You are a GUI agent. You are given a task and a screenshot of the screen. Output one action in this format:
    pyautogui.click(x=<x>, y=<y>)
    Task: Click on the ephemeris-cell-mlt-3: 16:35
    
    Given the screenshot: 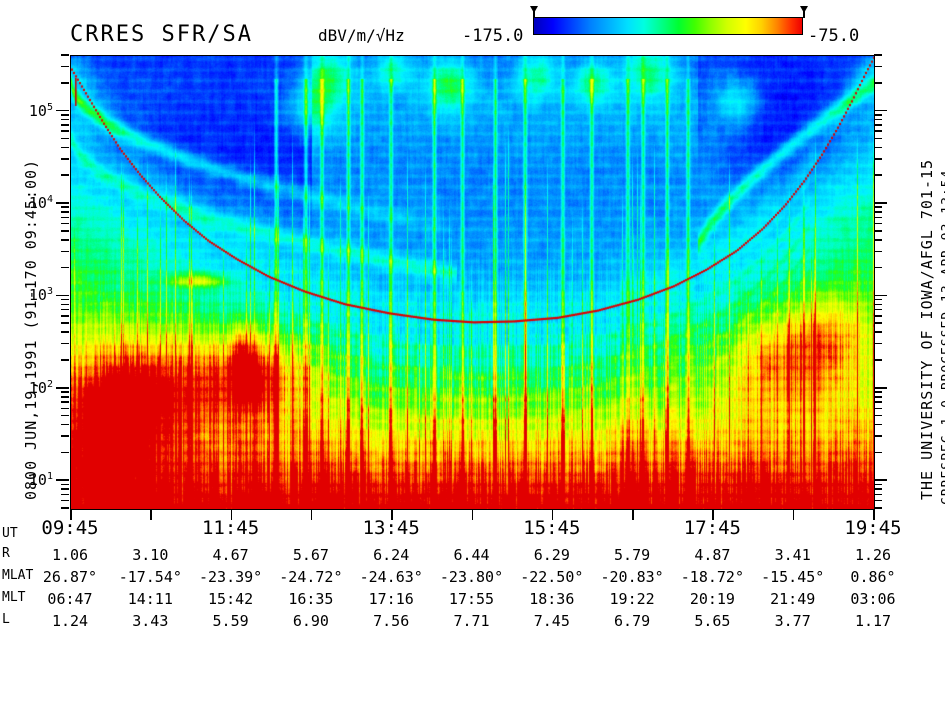 What is the action you would take?
    pyautogui.click(x=311, y=599)
    